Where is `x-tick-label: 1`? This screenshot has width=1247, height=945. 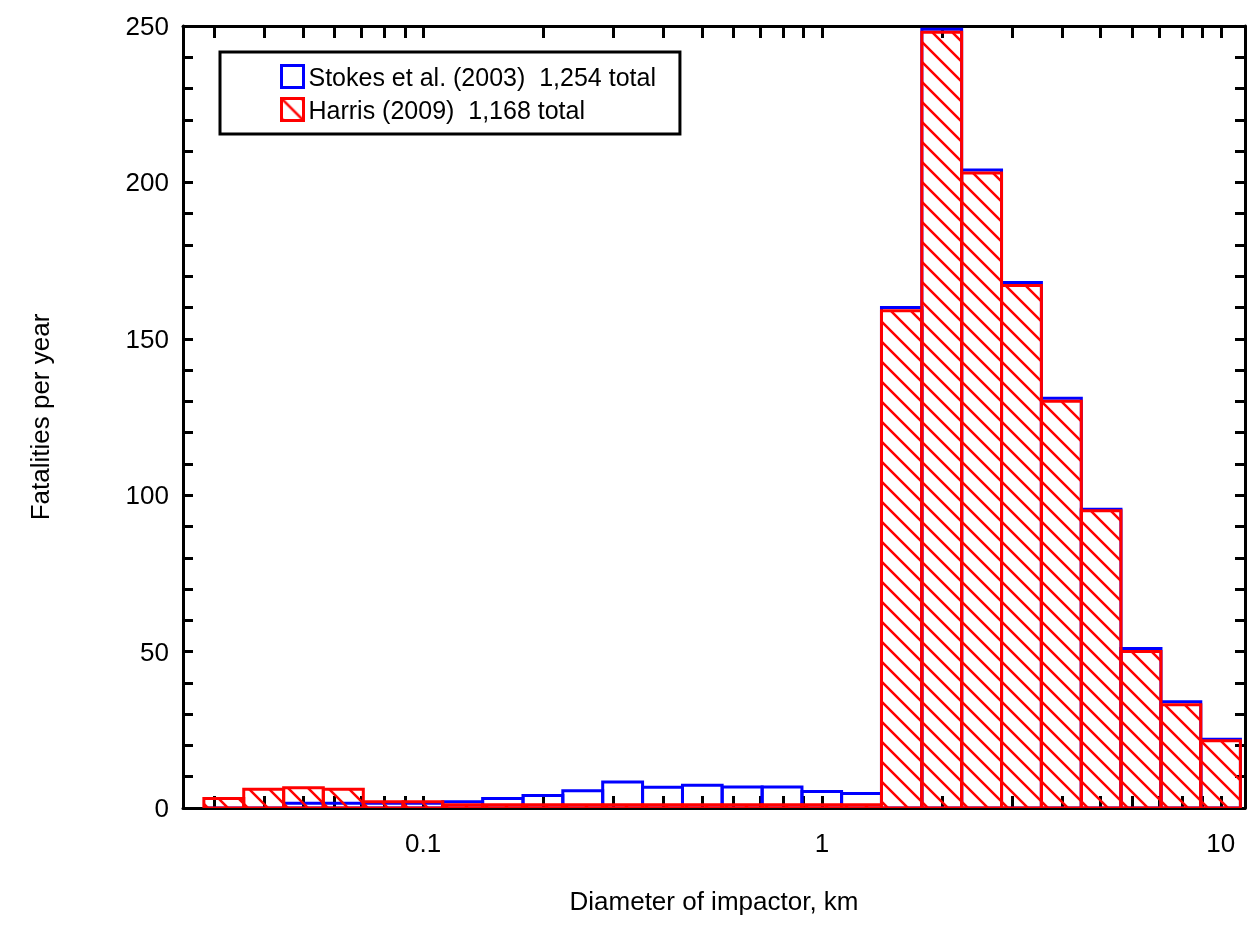
x-tick-label: 1 is located at coordinates (822, 843).